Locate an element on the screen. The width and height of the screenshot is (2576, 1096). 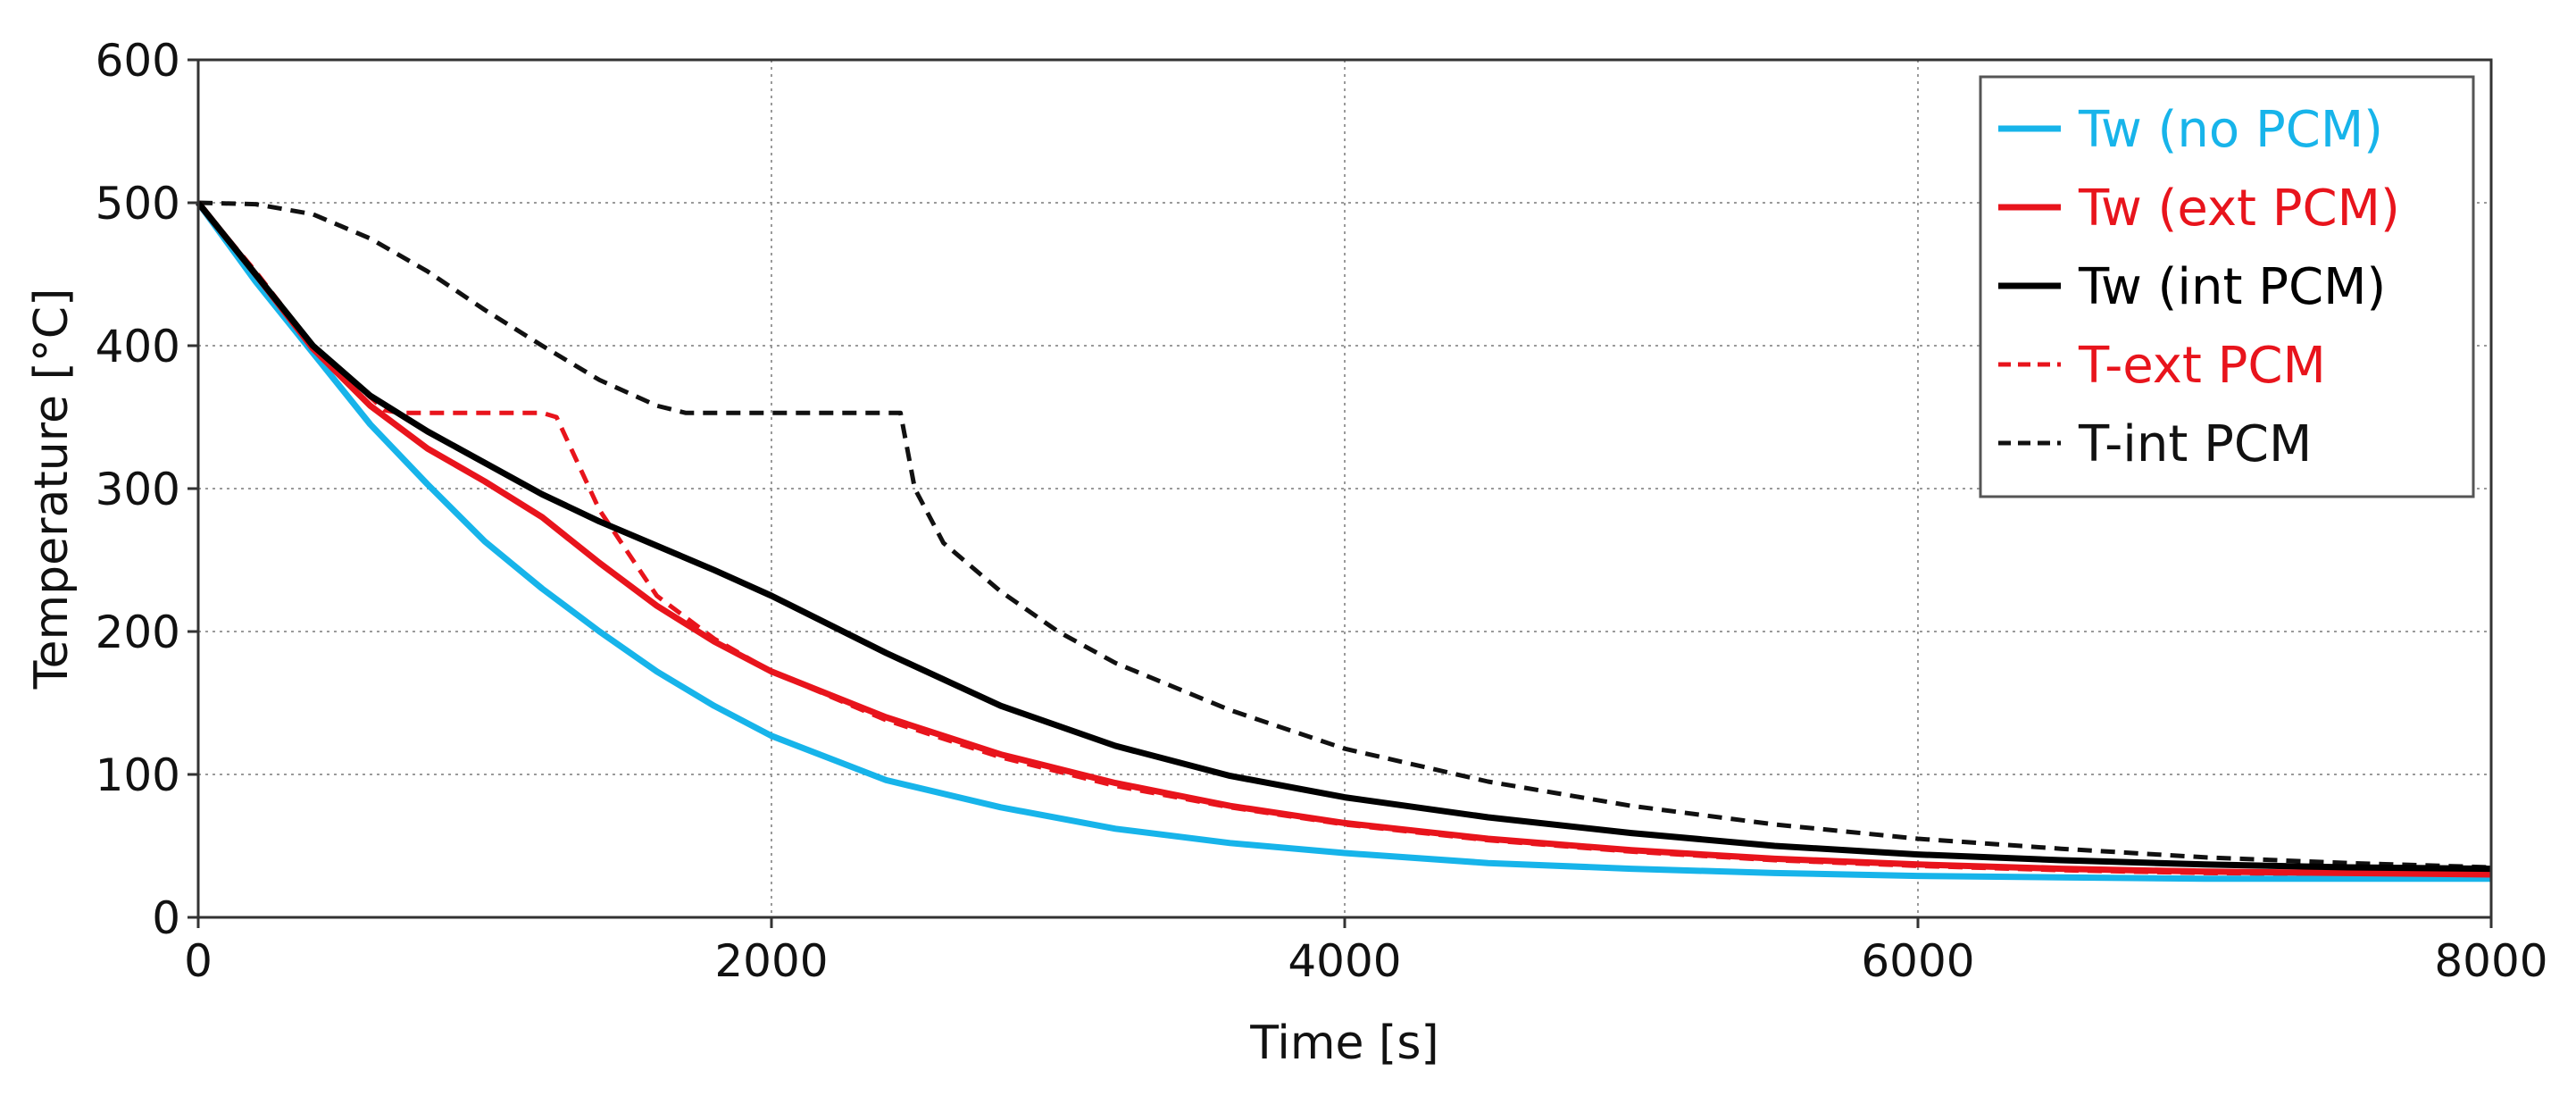
x-tick-label: 8000 is located at coordinates (2490, 961).